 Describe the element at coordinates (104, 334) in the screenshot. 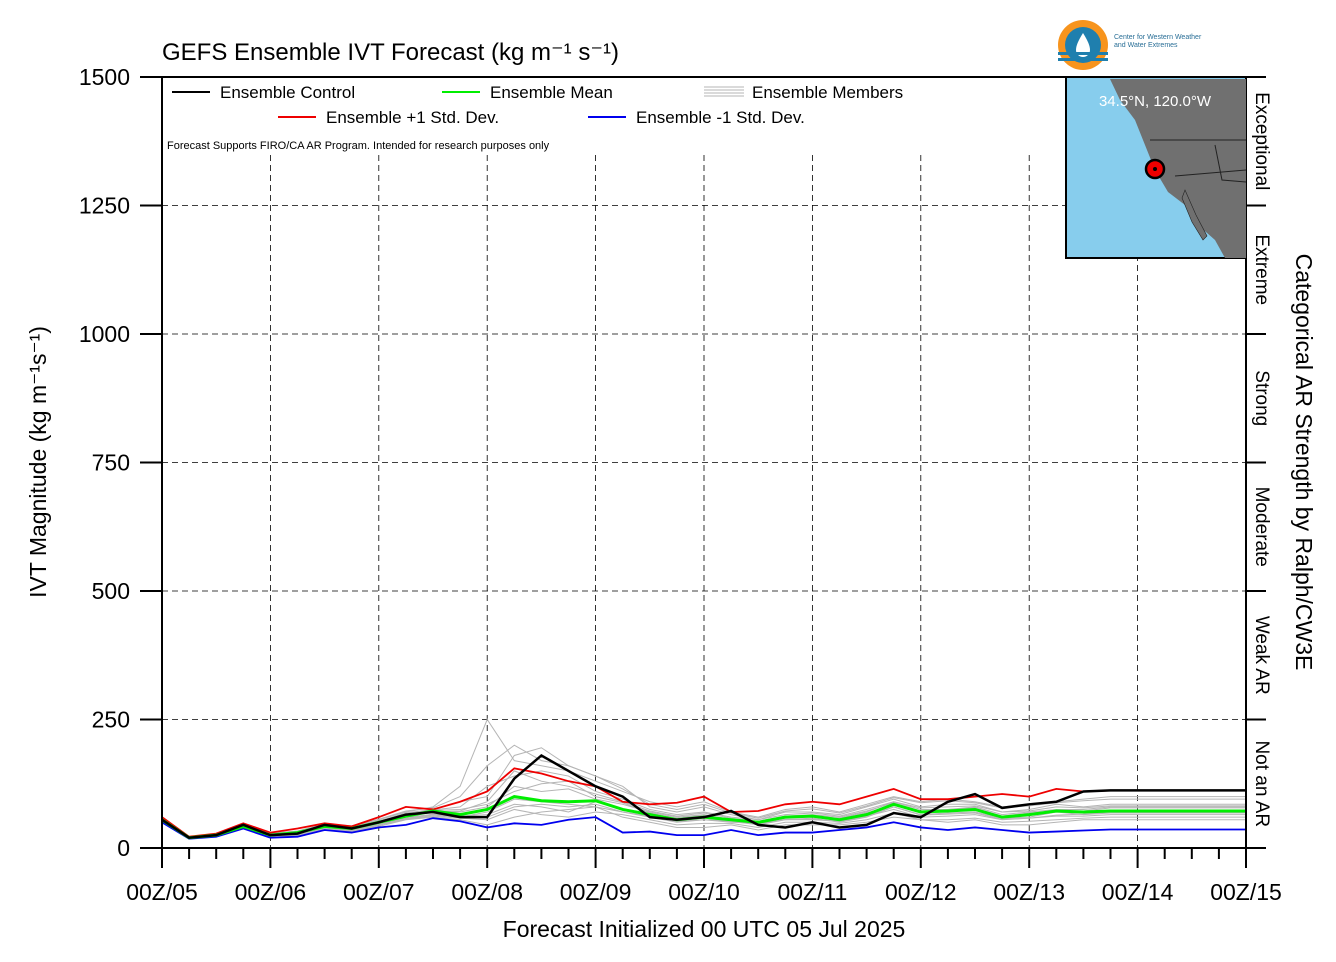

I see `y-tick-label: 1000` at that location.